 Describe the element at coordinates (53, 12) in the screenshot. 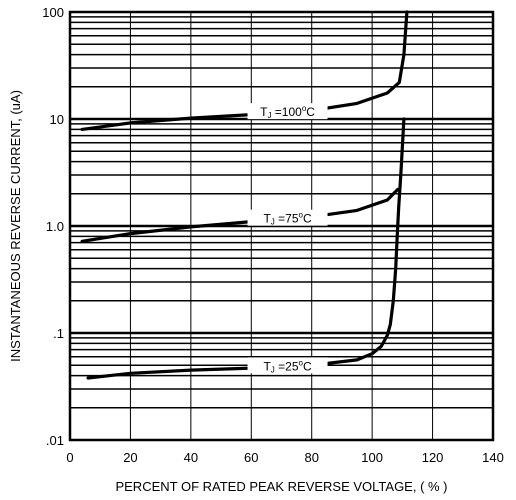

I see `y-tick-label: 100` at that location.